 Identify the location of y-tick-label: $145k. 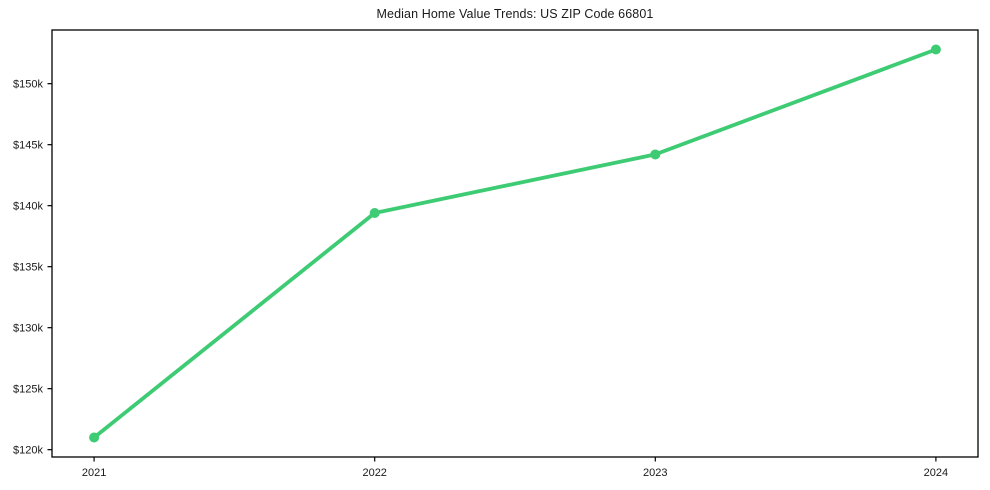
(28, 145).